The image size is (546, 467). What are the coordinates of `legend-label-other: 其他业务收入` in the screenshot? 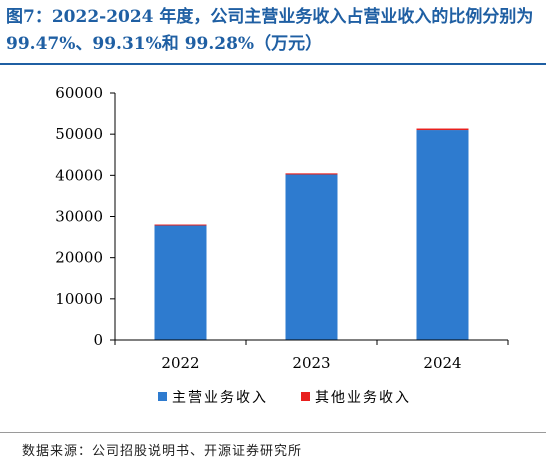 It's located at (363, 398).